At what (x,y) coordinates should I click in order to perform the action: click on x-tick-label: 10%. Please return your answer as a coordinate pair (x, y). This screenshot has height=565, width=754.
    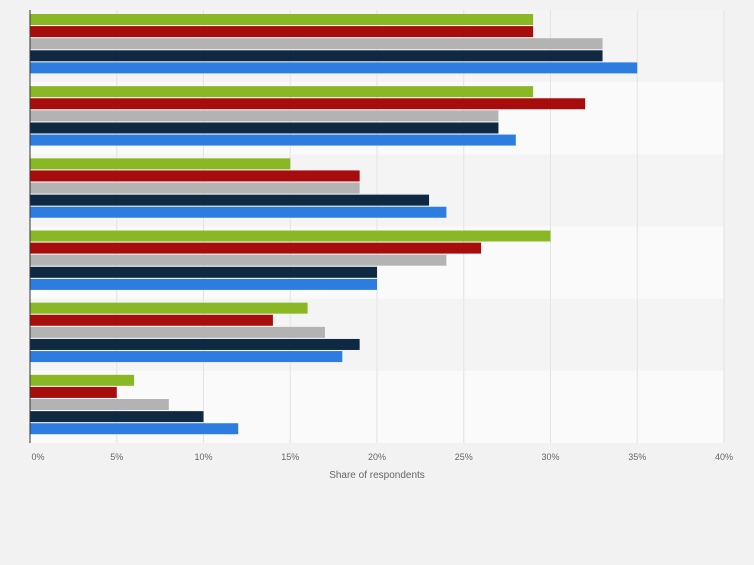
    Looking at the image, I should click on (203, 457).